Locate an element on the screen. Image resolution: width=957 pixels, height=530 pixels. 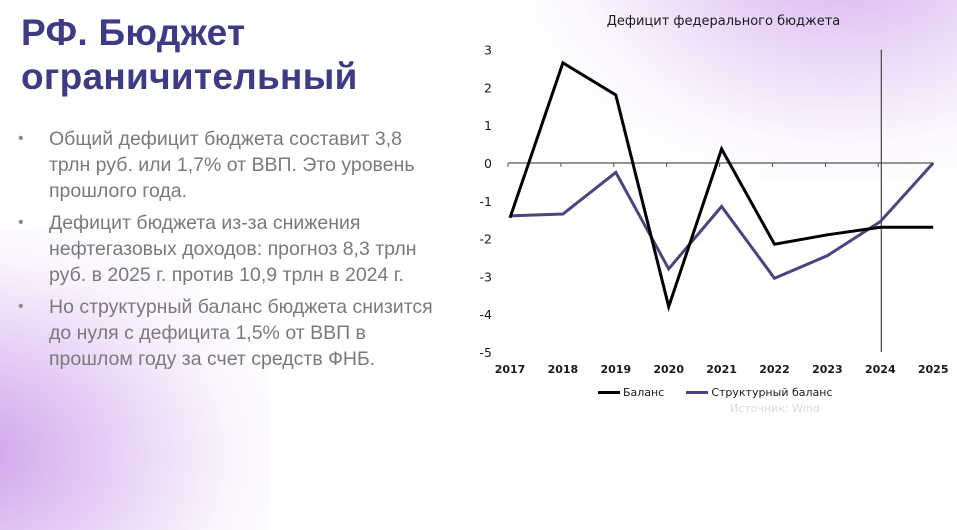
legend-item-balance: Баланс is located at coordinates (631, 392).